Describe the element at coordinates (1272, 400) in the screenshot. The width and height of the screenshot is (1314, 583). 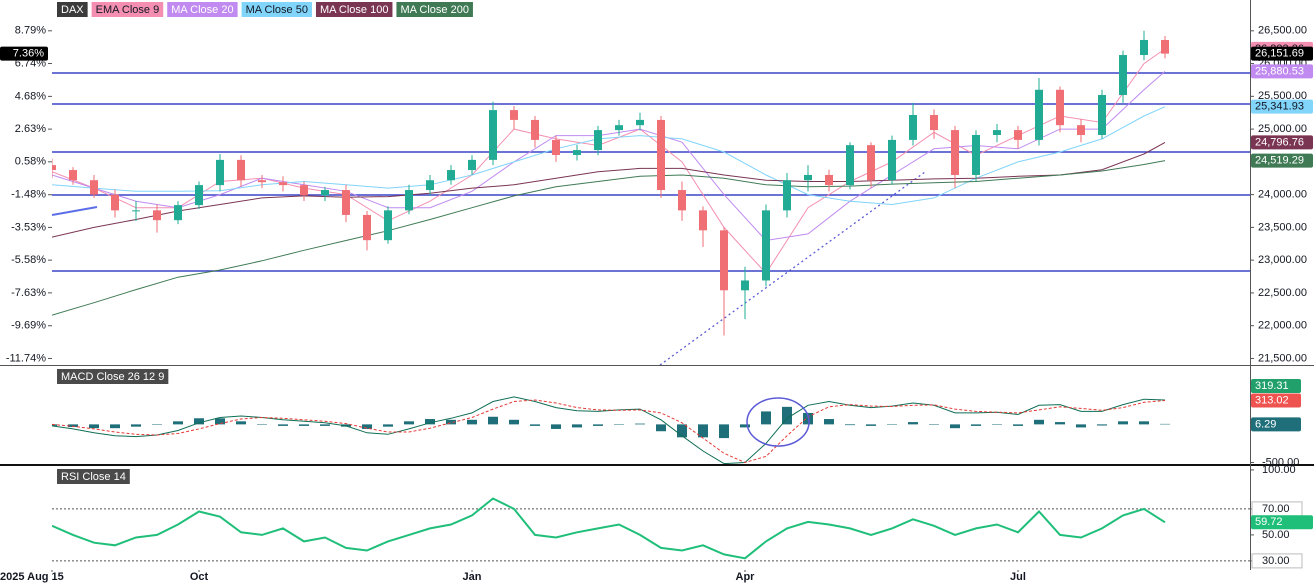
I see `last-value-label-text: 313.02` at that location.